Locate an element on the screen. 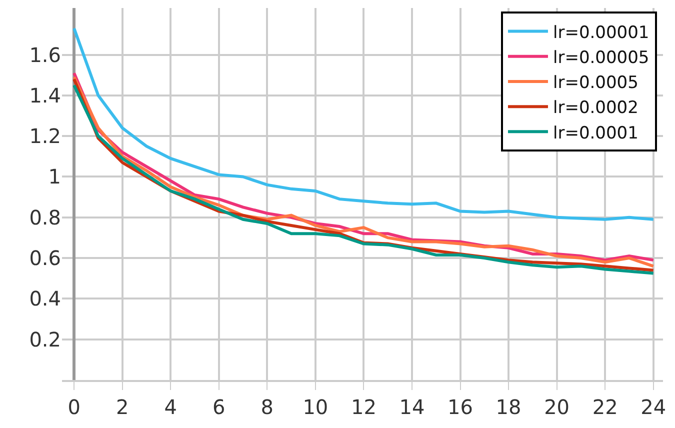  legend-label: lr=0.0002 is located at coordinates (595, 108).